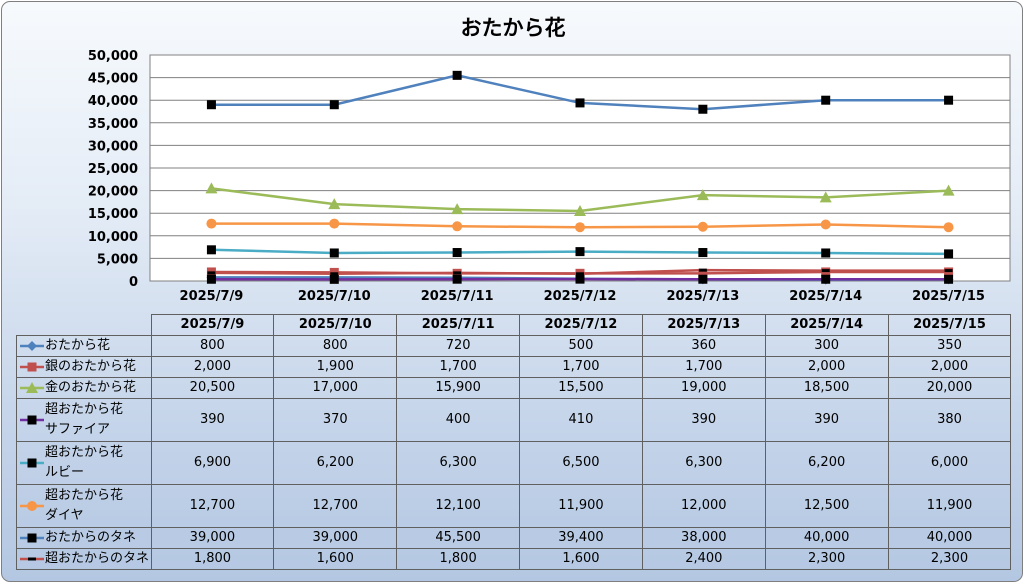  Describe the element at coordinates (826, 367) in the screenshot. I see `table-cell: 2,000` at that location.